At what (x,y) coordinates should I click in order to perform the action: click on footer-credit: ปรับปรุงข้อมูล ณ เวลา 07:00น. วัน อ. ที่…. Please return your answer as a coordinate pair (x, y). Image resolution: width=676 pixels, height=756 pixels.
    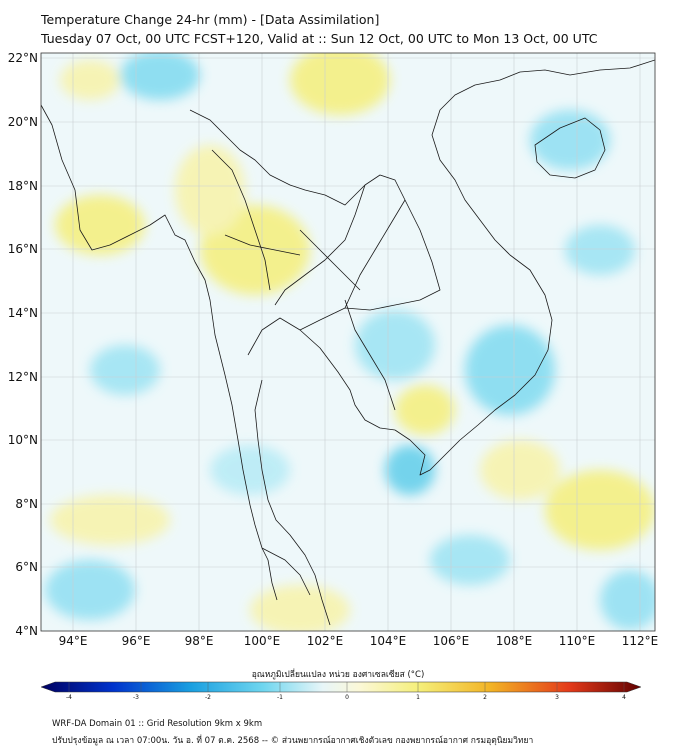
    Looking at the image, I should click on (293, 741).